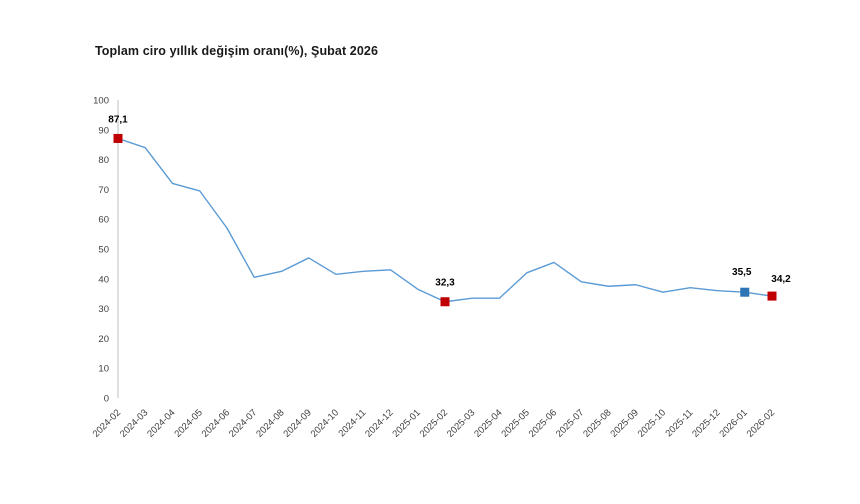 This screenshot has width=860, height=504. I want to click on x-tick-label: 2024-05, so click(188, 423).